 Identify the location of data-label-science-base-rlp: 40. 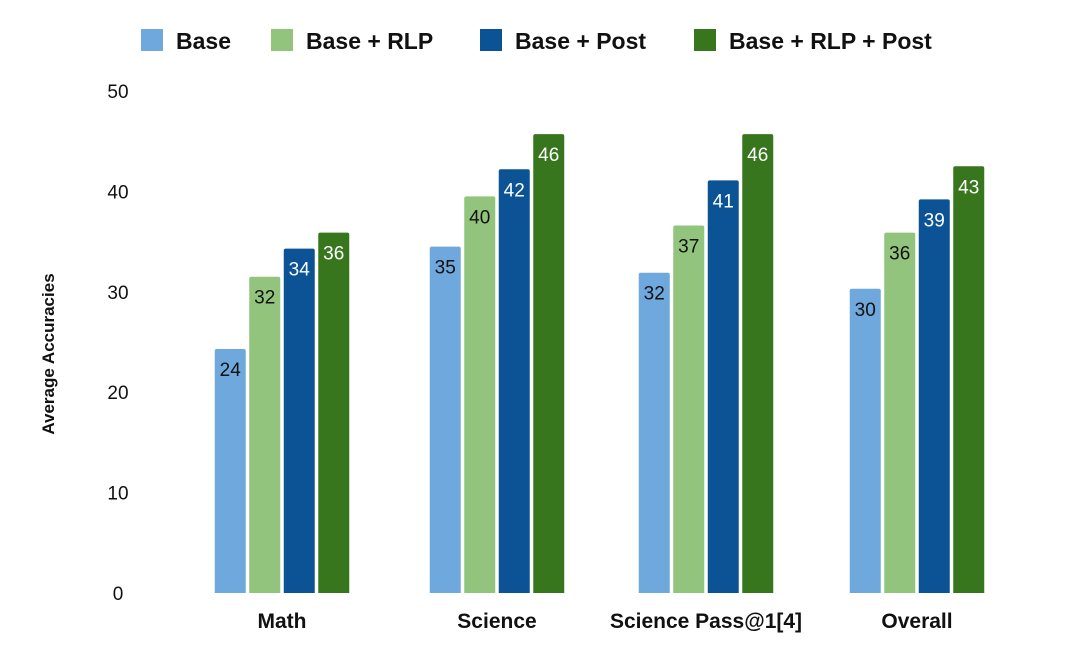
(479, 217).